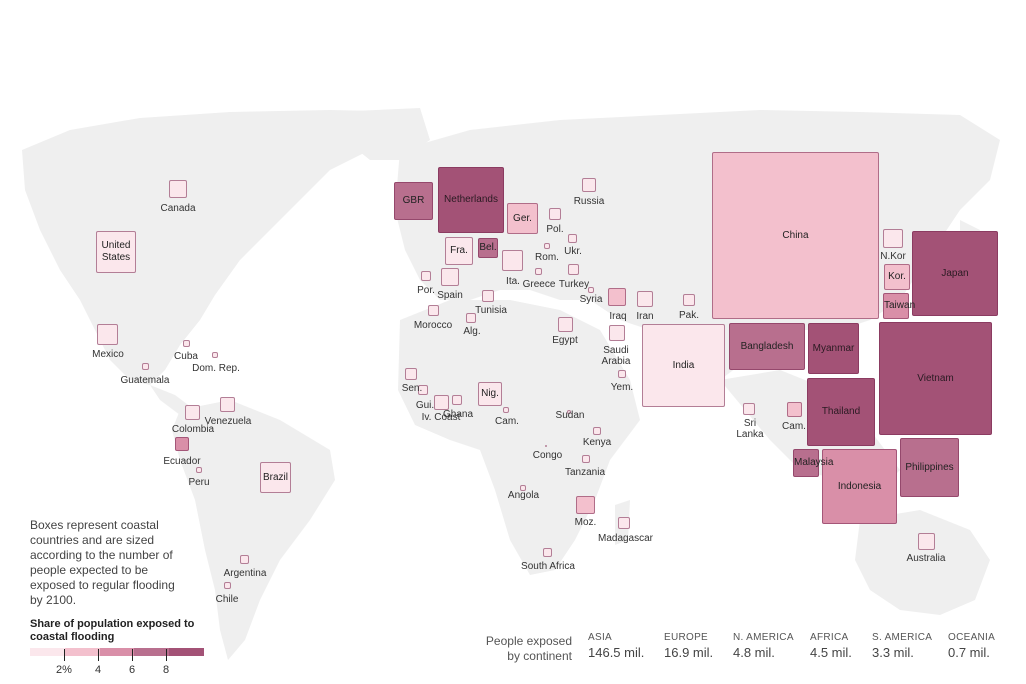 The image size is (1026, 684). Describe the element at coordinates (971, 646) in the screenshot. I see `continent-oceania: OCEANIA 0.7 mil.` at that location.